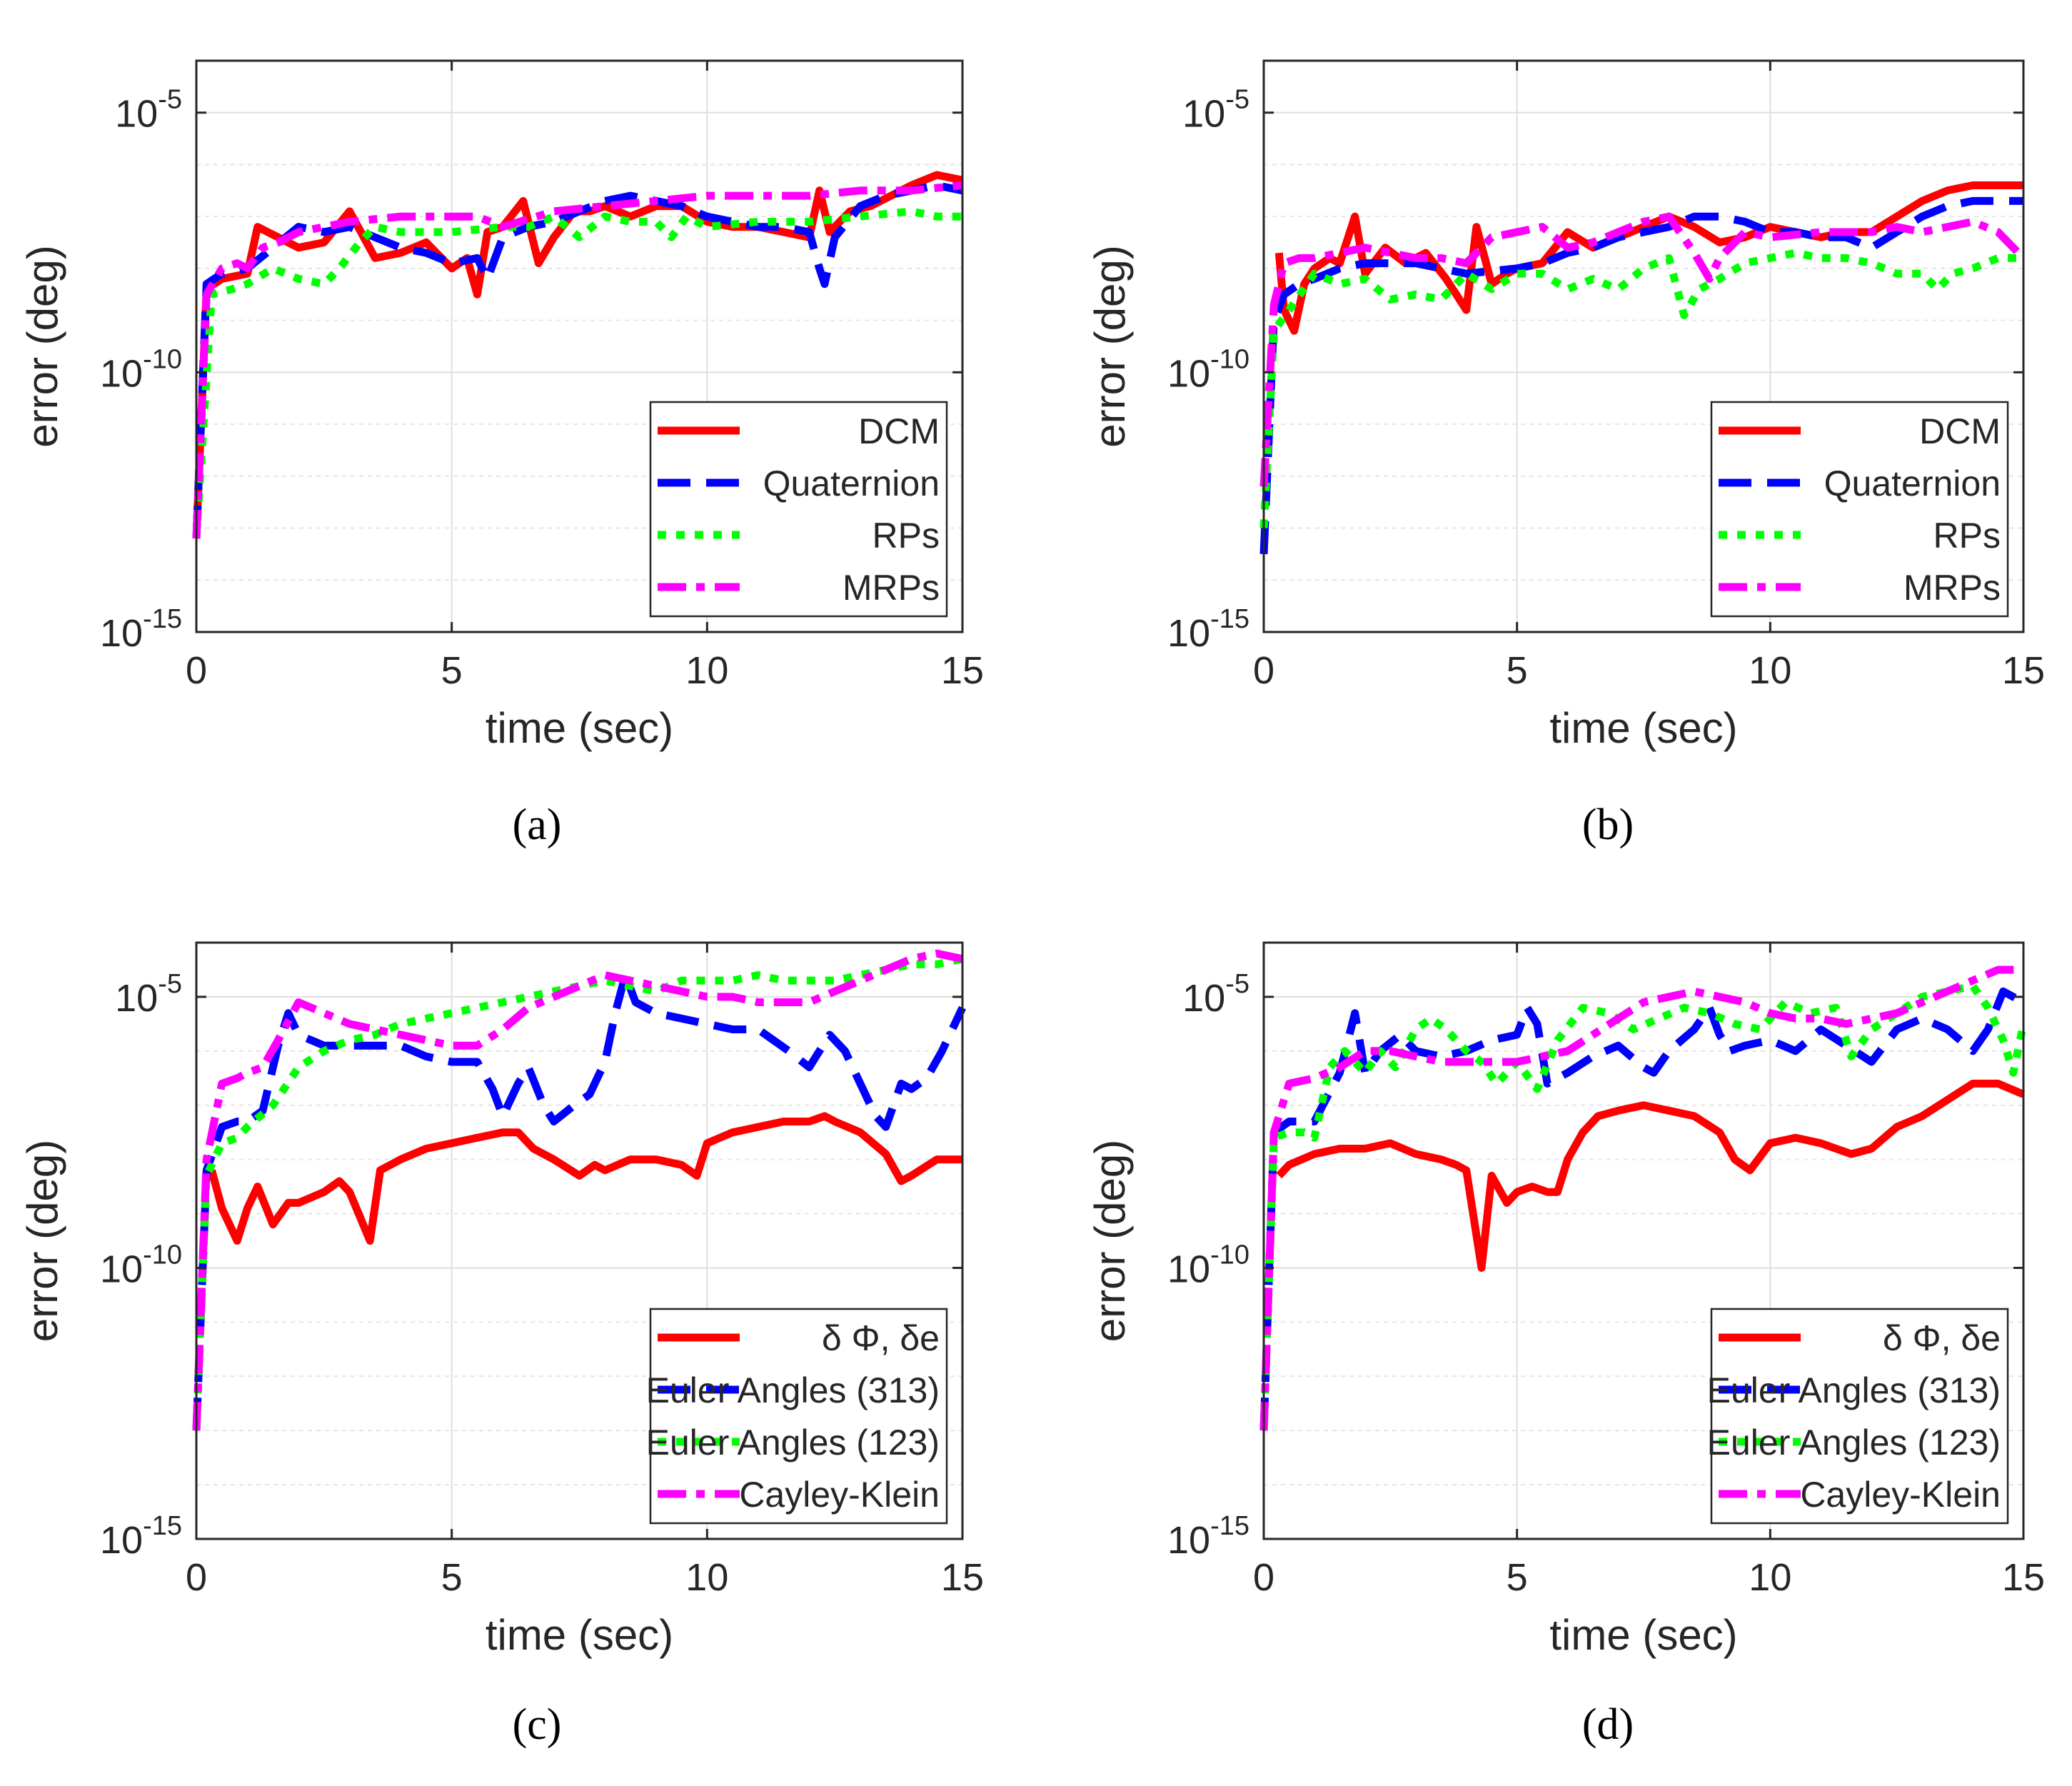  I want to click on legend-entry-1: δ Φ, δe, so click(881, 1338).